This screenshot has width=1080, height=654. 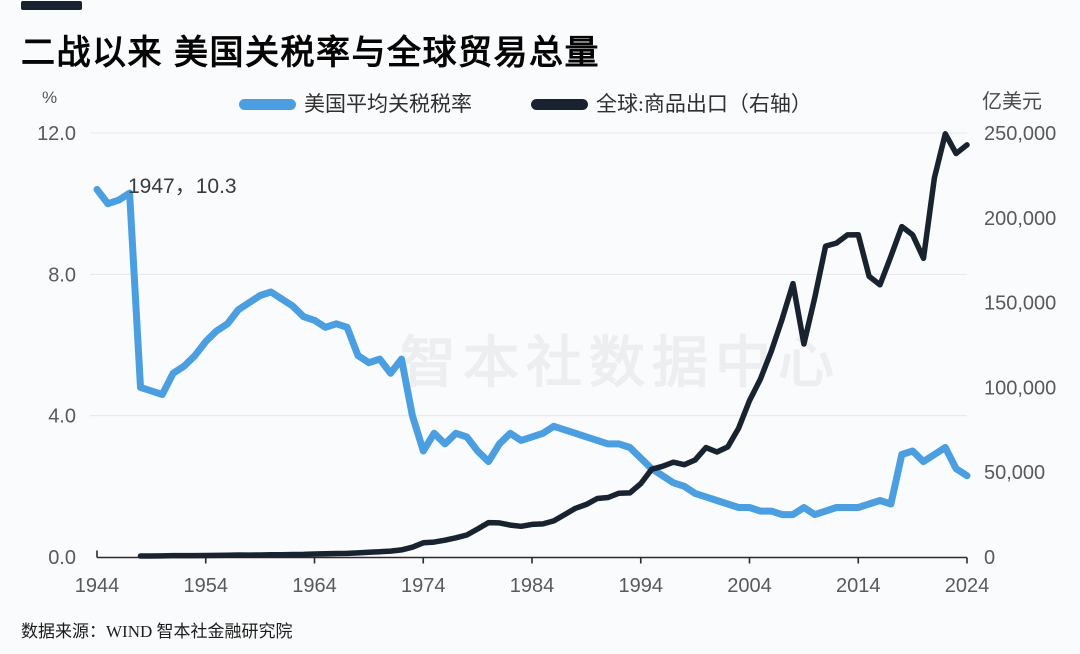 I want to click on accent-bar, so click(x=51, y=5).